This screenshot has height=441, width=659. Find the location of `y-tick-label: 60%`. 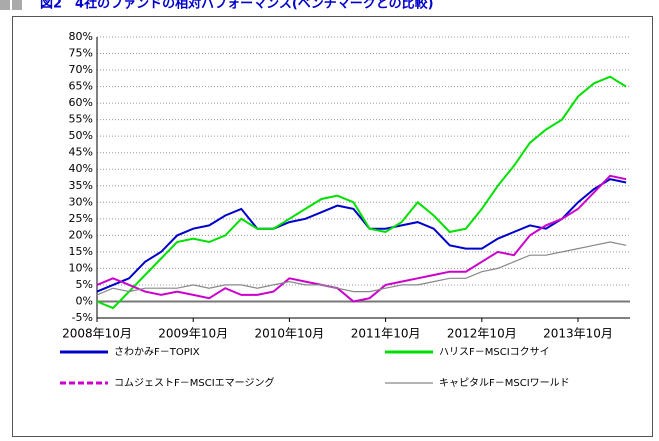

y-tick-label: 60% is located at coordinates (81, 102).